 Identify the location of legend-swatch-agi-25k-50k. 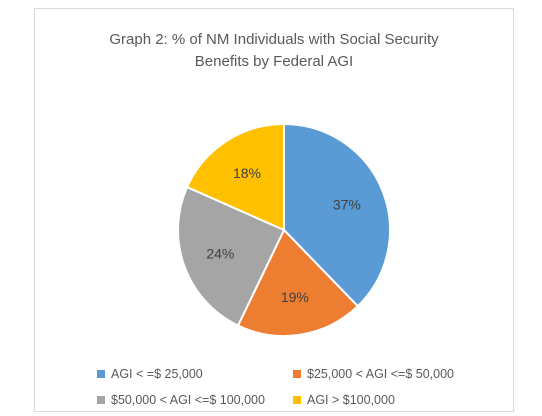
(297, 374).